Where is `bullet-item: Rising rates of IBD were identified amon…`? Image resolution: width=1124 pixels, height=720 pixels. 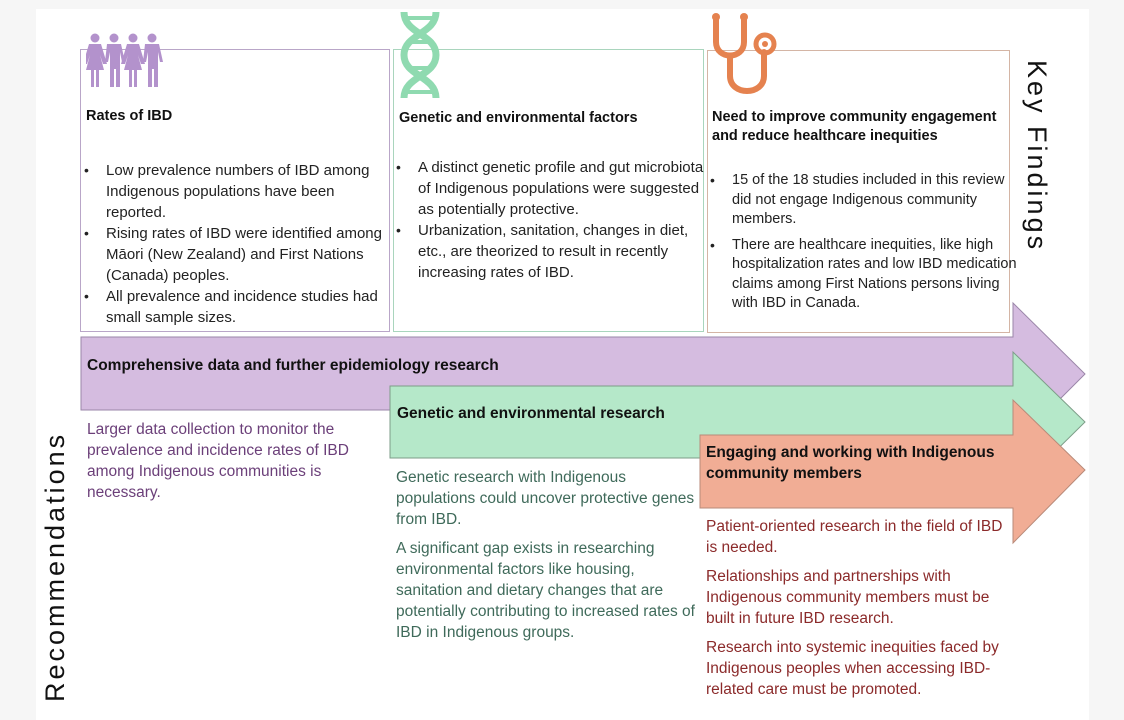 bullet-item: Rising rates of IBD were identified amon… is located at coordinates (240, 254).